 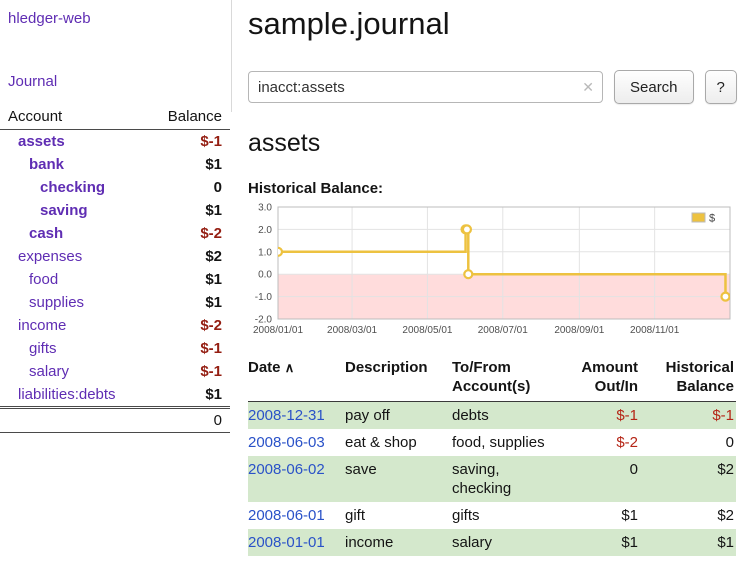 I want to click on account-link: gifts, so click(x=43, y=348).